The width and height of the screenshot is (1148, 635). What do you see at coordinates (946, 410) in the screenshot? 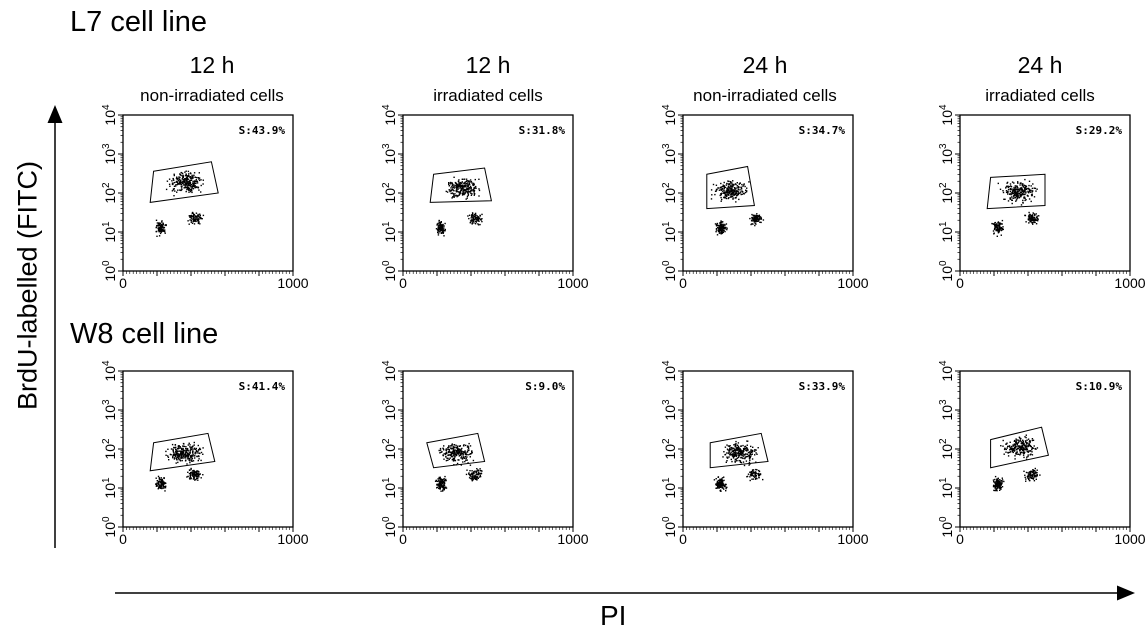
I see `y-tick-label: 103` at bounding box center [946, 410].